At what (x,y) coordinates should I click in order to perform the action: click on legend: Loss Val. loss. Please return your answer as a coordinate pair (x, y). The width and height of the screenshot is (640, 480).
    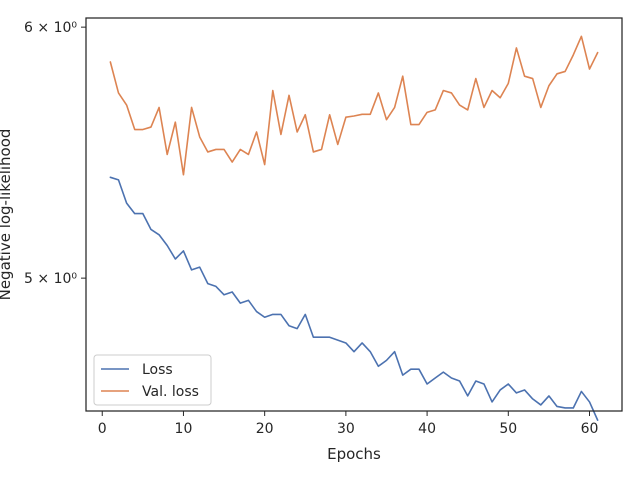
    Looking at the image, I should click on (152, 380).